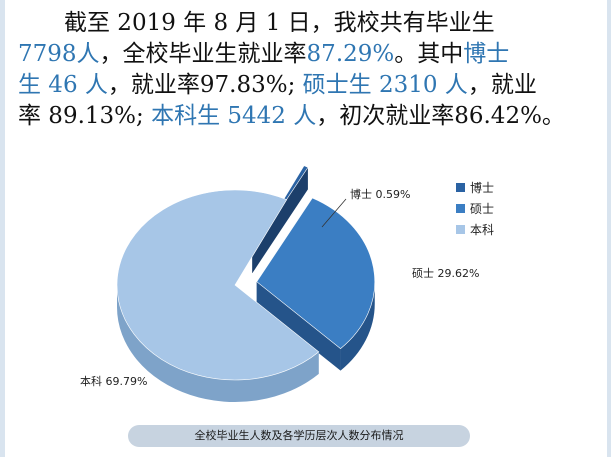 This screenshot has width=611, height=457. Describe the element at coordinates (280, 220) in the screenshot. I see `pie-slice-wall-phd` at that location.